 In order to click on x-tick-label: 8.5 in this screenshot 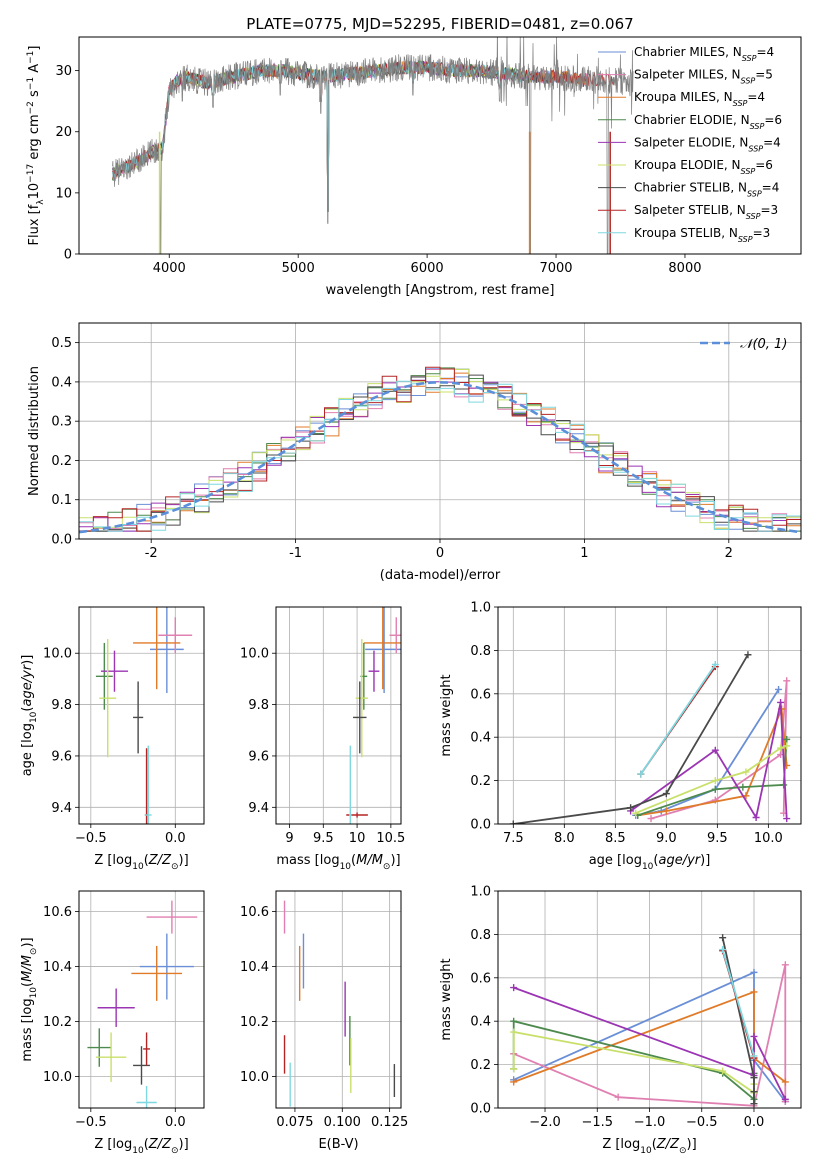, I will do `click(615, 838)`.